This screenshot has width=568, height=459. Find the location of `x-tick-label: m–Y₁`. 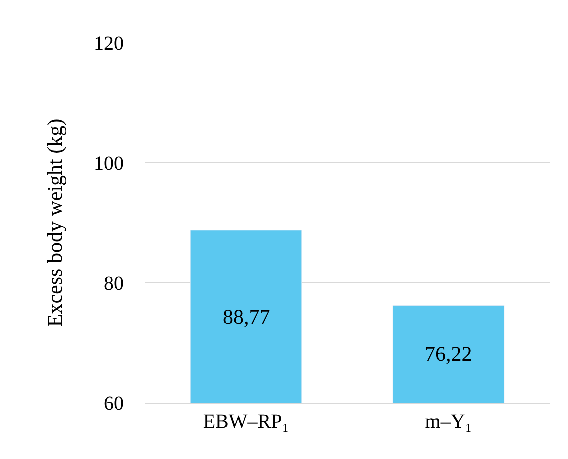

x-tick-label: m–Y₁ is located at coordinates (448, 422).